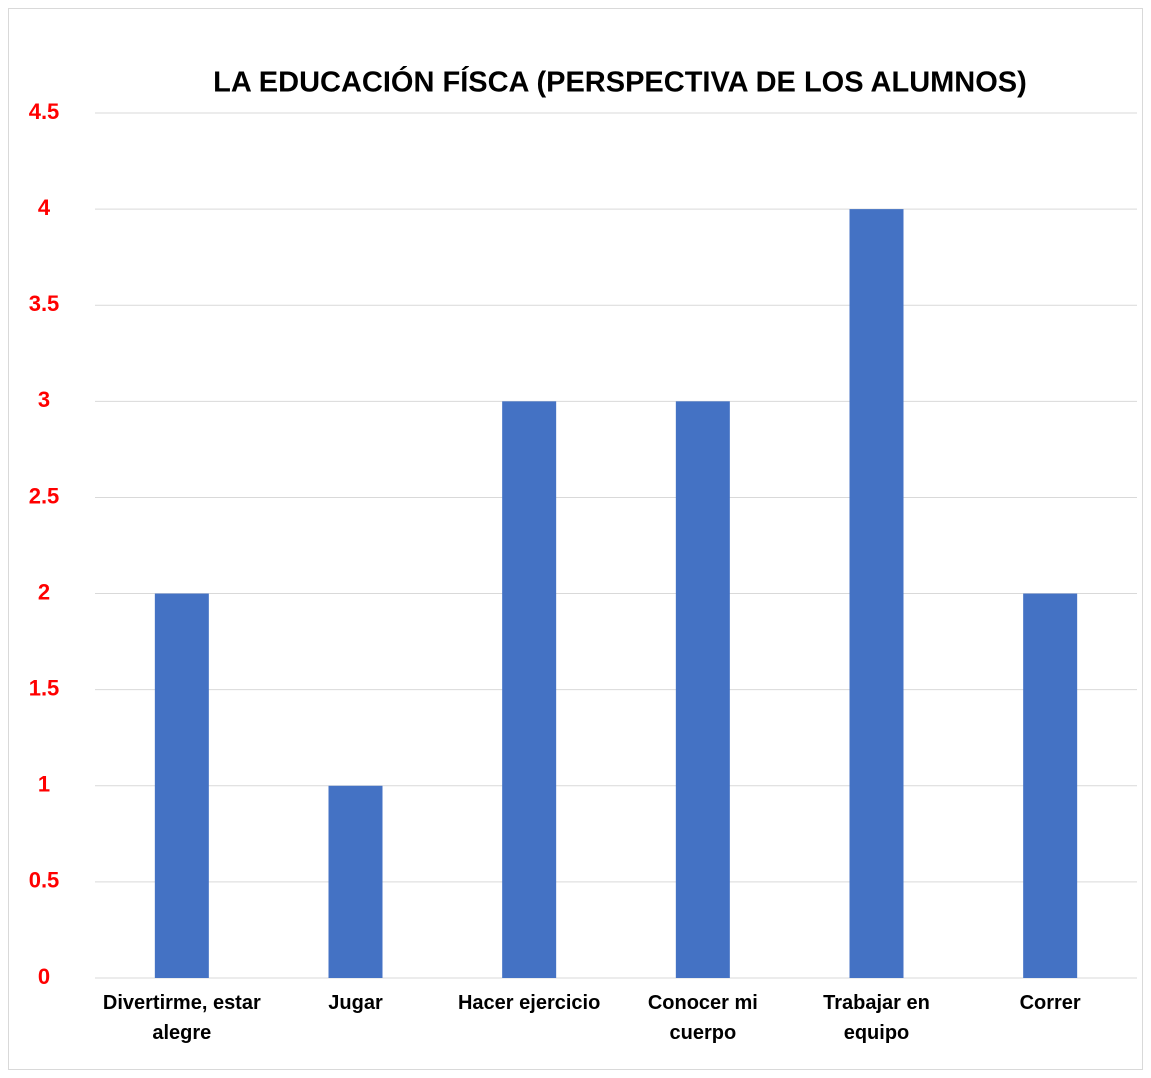 This screenshot has width=1151, height=1078. I want to click on y-tick-label: 4, so click(44, 207).